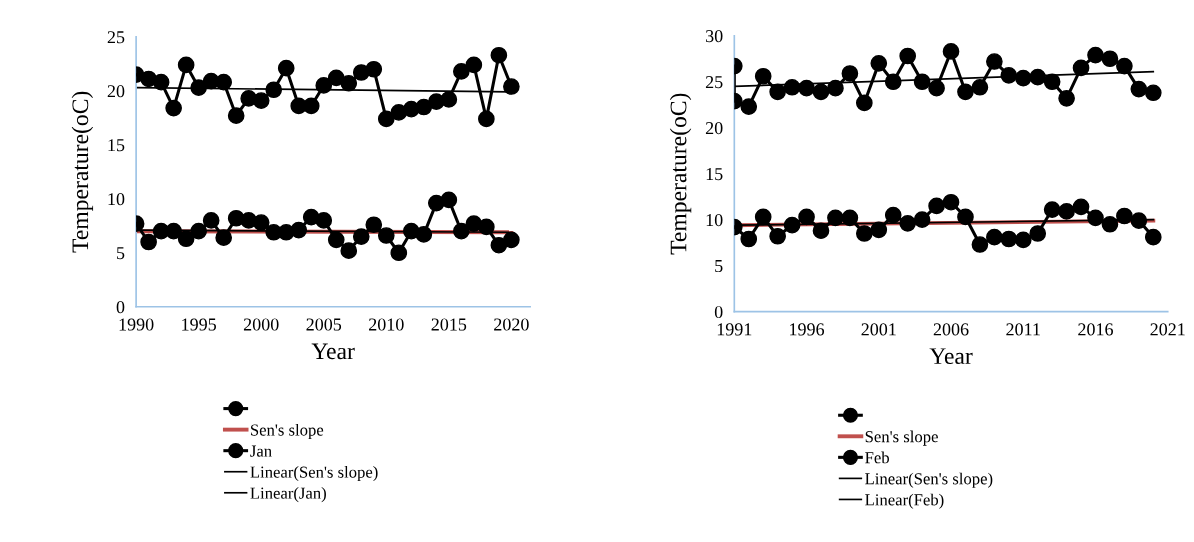 The width and height of the screenshot is (1194, 542). Describe the element at coordinates (1096, 329) in the screenshot. I see `x-tick-label: 2016` at that location.